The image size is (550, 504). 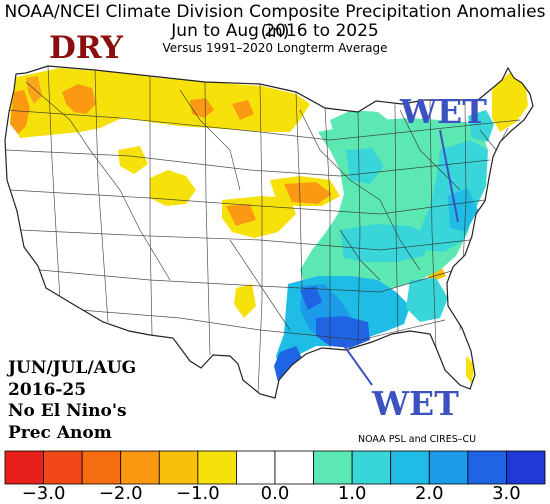 I want to click on dry-region-washington-cascades, so click(x=34, y=90).